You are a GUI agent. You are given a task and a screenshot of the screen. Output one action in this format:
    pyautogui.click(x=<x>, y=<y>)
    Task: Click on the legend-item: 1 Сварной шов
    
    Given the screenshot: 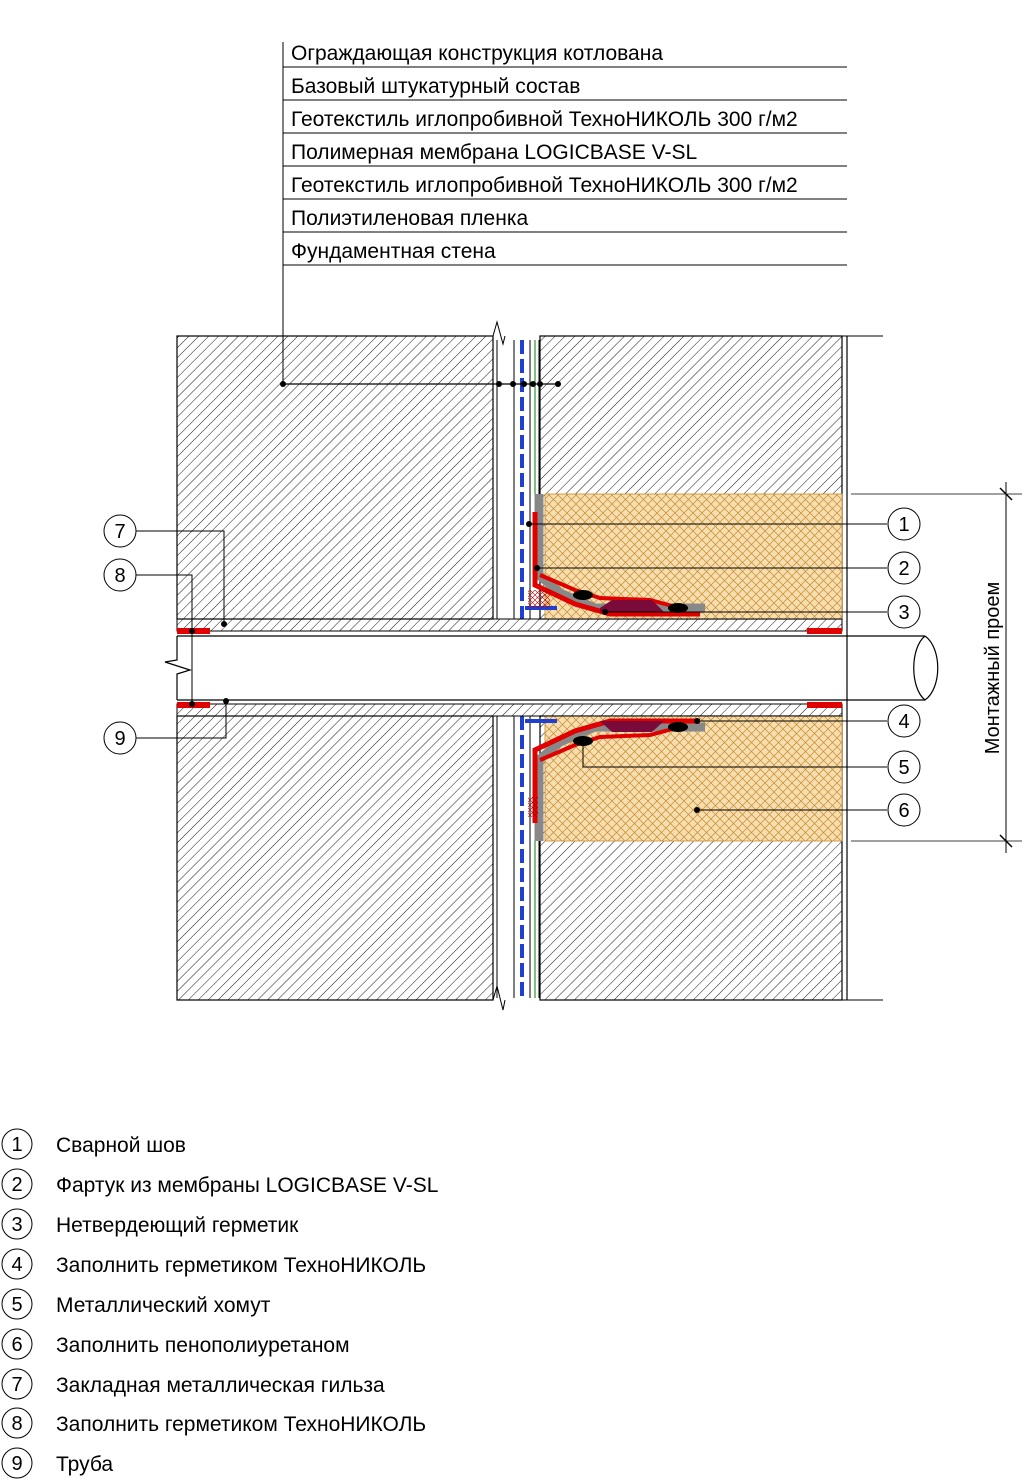 What is the action you would take?
    pyautogui.click(x=93, y=1144)
    